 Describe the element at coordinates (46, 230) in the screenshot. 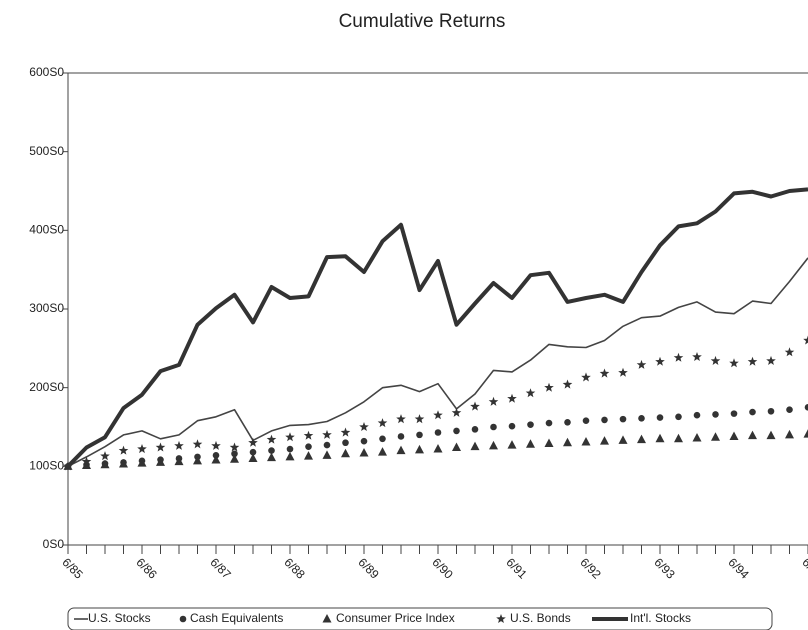

I see `y-tick-label: 400S0` at that location.